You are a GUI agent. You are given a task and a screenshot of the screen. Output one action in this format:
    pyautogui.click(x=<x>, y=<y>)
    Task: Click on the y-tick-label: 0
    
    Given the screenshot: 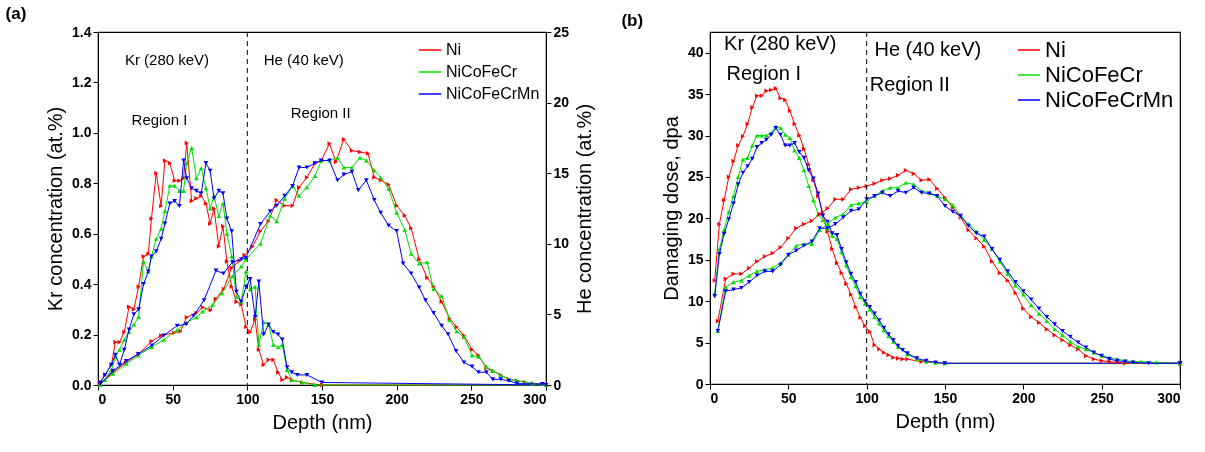 What is the action you would take?
    pyautogui.click(x=699, y=383)
    